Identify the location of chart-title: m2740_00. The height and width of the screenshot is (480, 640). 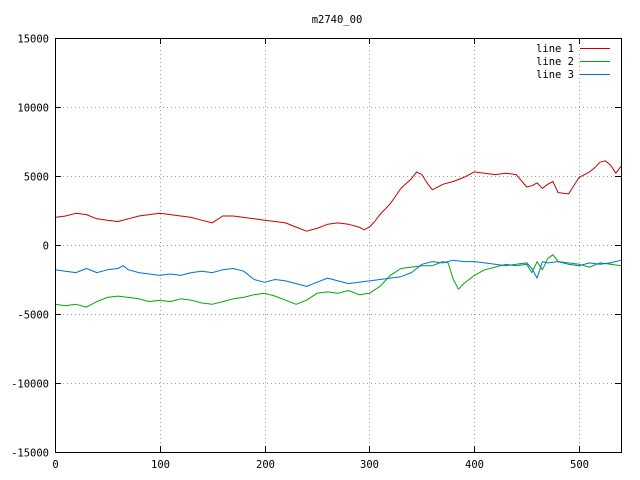
(337, 20).